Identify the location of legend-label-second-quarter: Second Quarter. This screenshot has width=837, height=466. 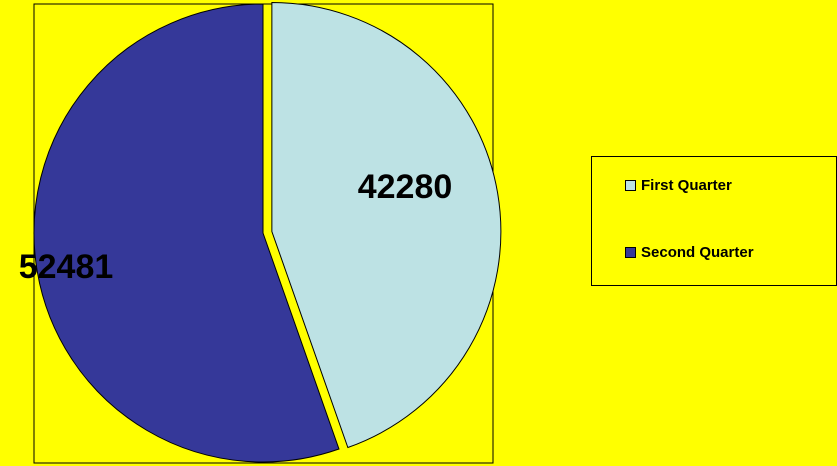
(697, 252).